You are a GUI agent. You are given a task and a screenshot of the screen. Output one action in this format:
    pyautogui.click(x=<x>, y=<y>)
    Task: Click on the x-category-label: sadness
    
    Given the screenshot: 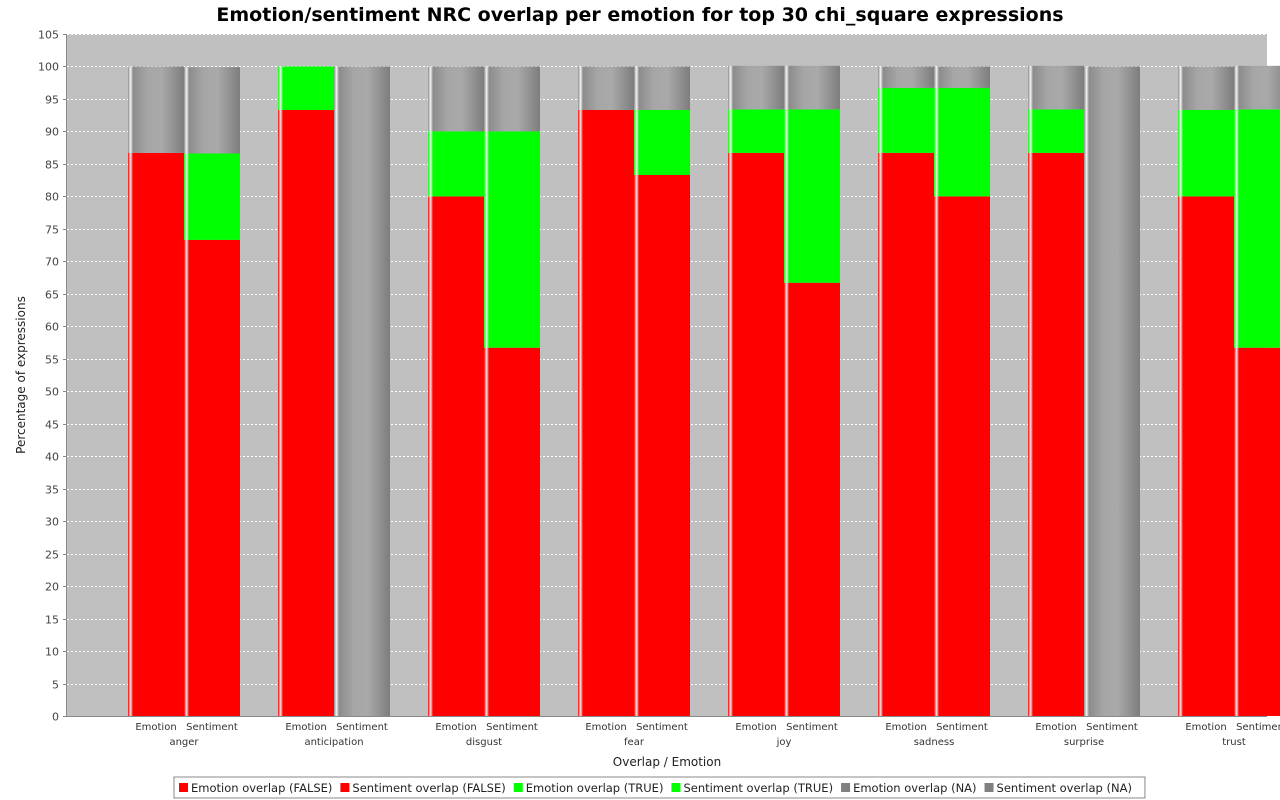 What is the action you would take?
    pyautogui.click(x=934, y=742)
    